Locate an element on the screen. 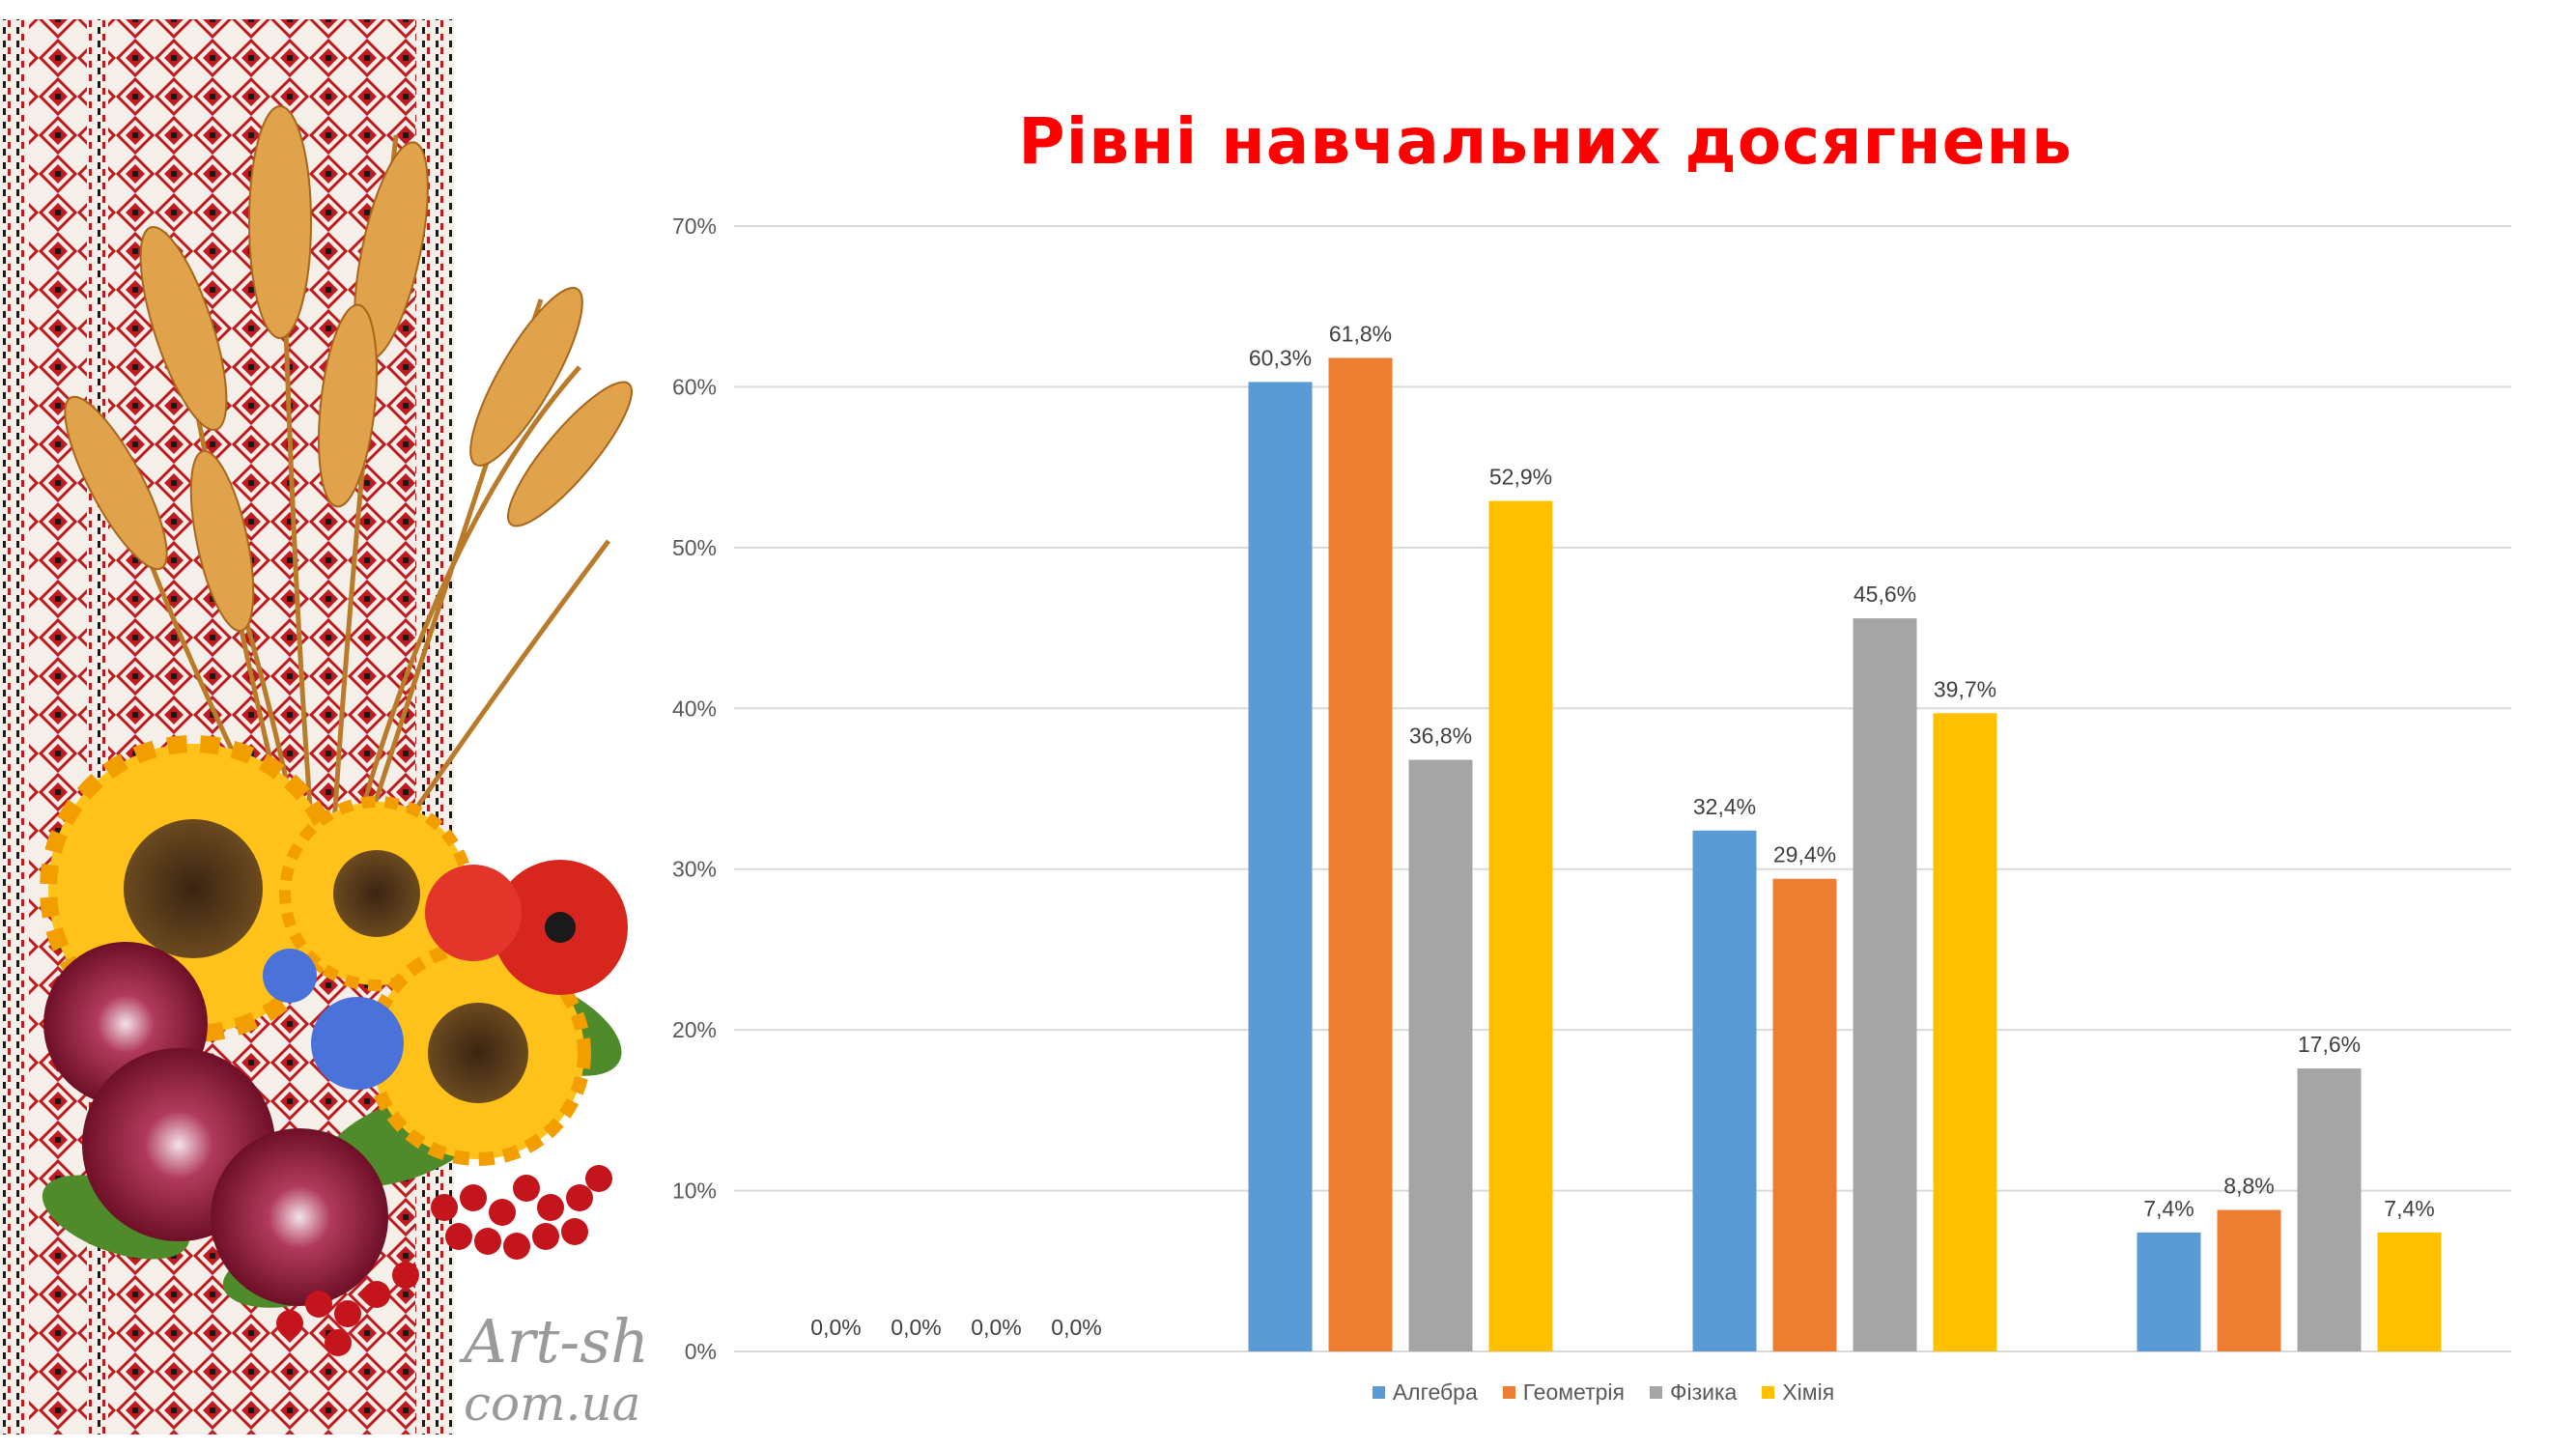  watermark-line-1: Art-sh is located at coordinates (554, 1341).